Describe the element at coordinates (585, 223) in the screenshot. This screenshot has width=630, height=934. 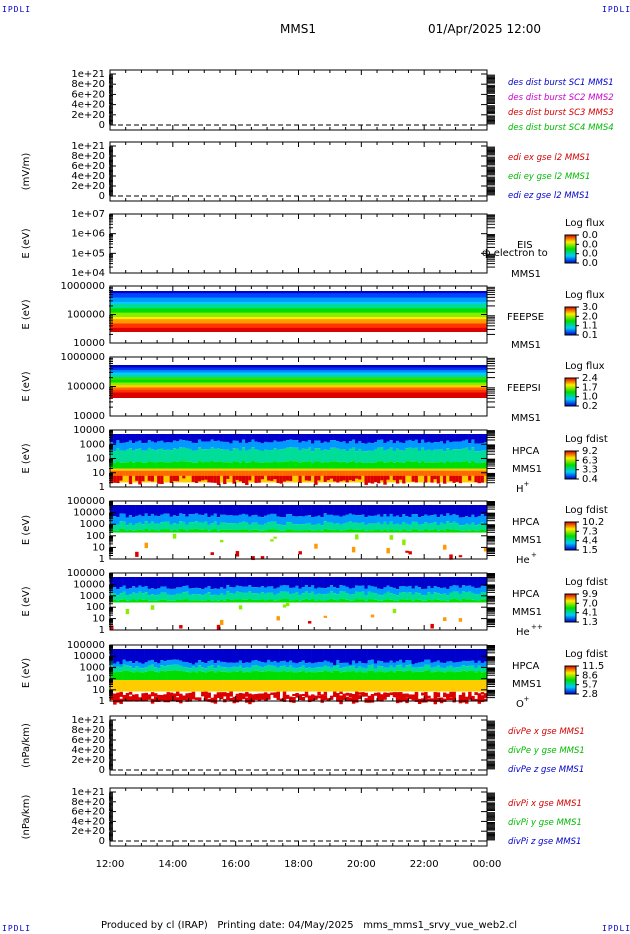
I see `colorbar-title: Log flux` at that location.